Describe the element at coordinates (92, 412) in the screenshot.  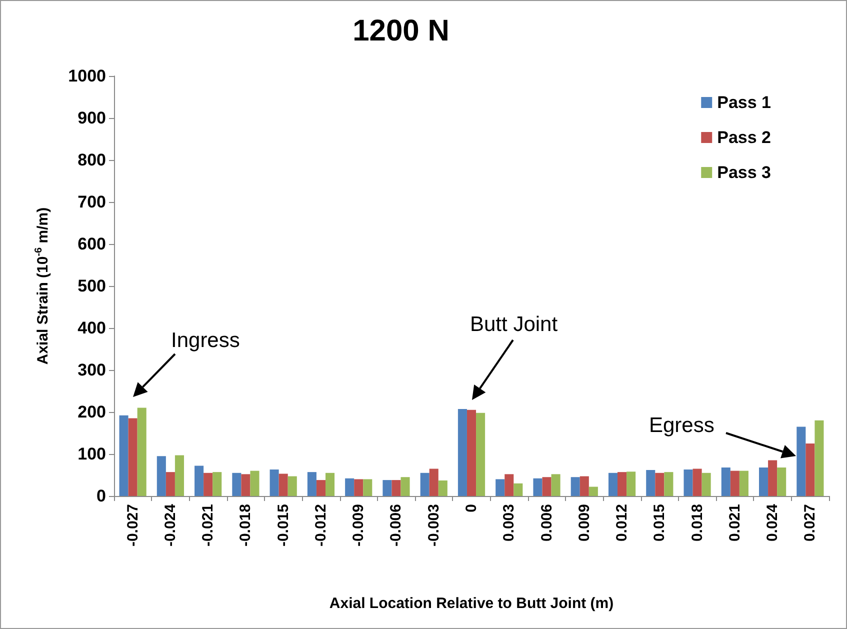
I see `y-tick-label: 200` at that location.